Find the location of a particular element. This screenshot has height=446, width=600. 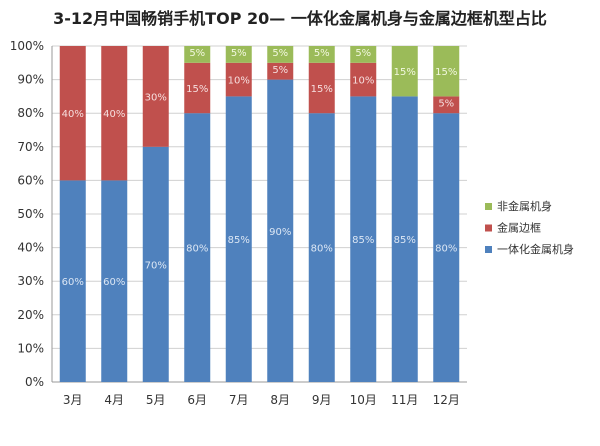

chart-title: 3-12月中国畅销手机TOP 20— 一体化金属机身与金属边框机型占比 is located at coordinates (300, 18).